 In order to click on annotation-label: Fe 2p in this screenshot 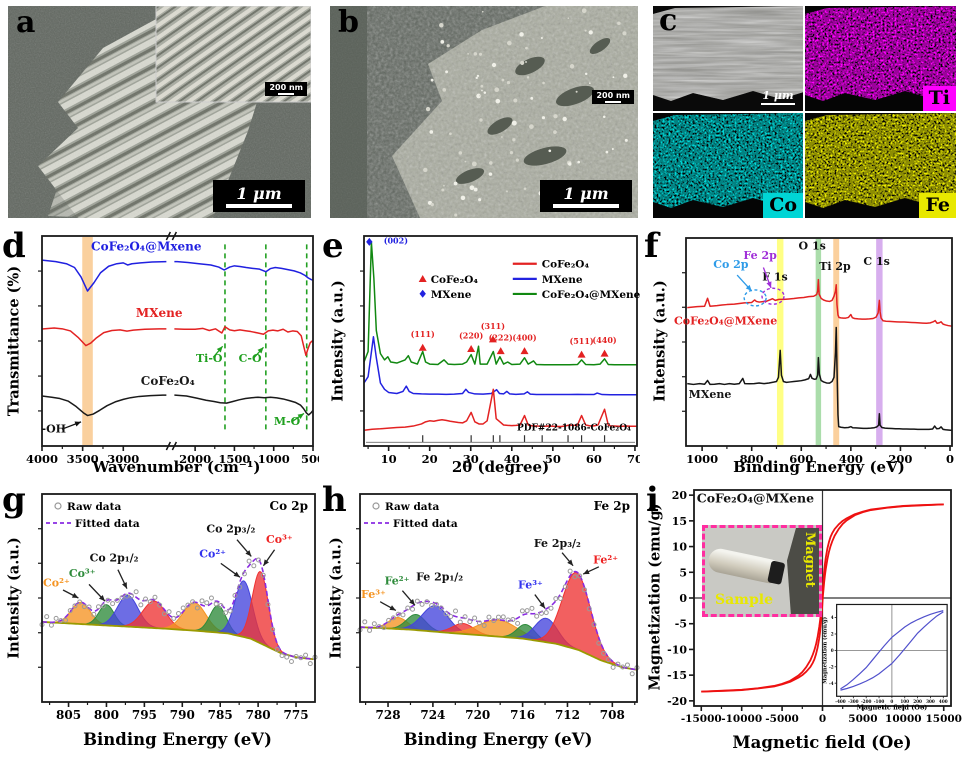, I will do `click(760, 255)`.